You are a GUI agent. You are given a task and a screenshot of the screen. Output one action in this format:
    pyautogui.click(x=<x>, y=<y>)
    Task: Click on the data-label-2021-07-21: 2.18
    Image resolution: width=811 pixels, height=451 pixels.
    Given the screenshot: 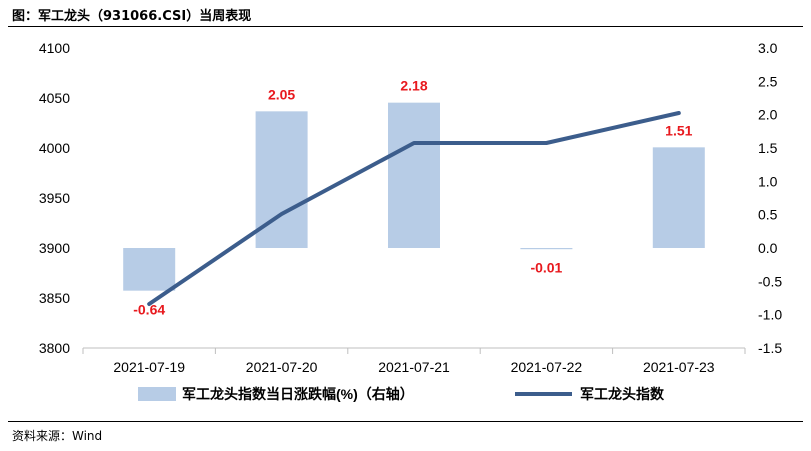 What is the action you would take?
    pyautogui.click(x=413, y=86)
    